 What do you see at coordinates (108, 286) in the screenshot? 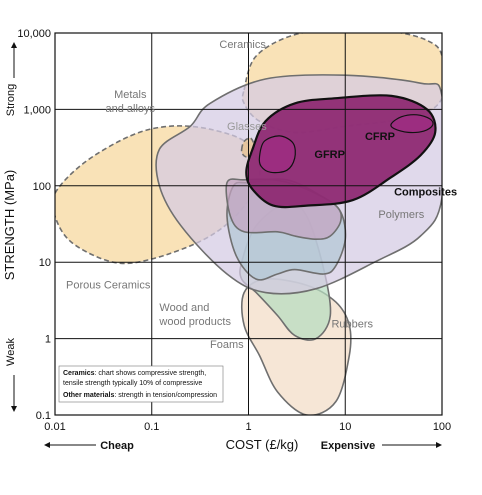
I see `label-porous-ceramics: Porous Ceramics` at bounding box center [108, 286].